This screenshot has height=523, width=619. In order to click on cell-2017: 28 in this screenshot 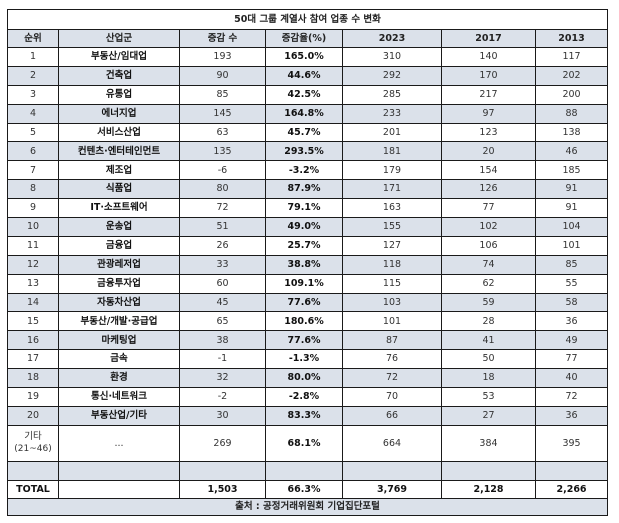, I will do `click(488, 321)`.